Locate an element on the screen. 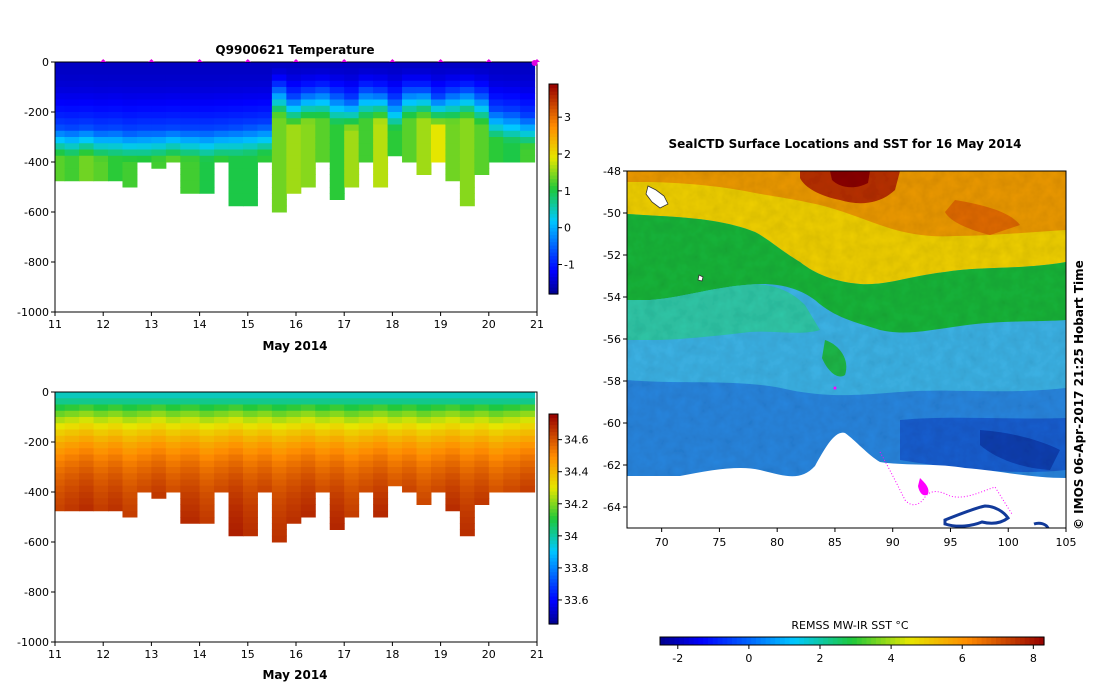  y-tick-label: -1000 is located at coordinates (33, 642).